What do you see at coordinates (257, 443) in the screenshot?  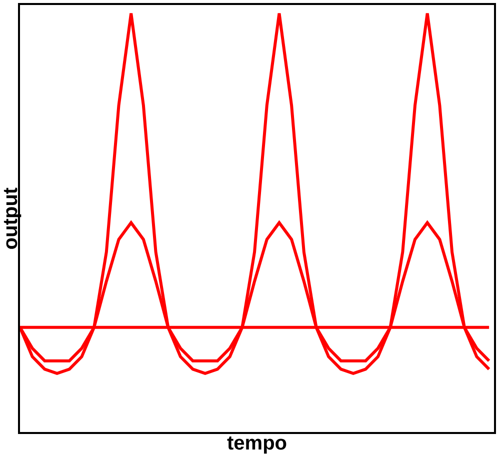 I see `x-axis-title: tempo` at bounding box center [257, 443].